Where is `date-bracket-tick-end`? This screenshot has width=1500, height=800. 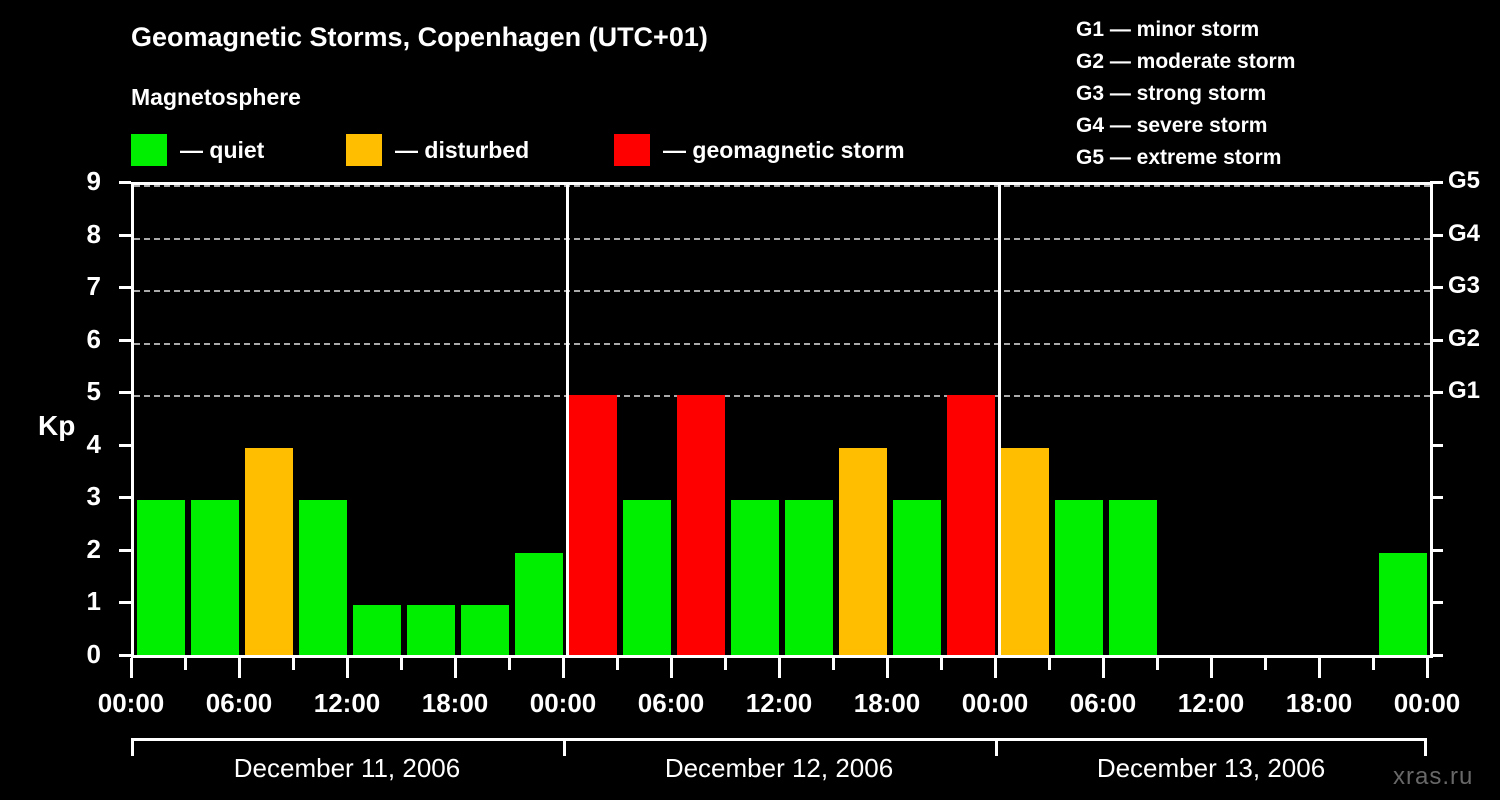 date-bracket-tick-end is located at coordinates (1425, 747).